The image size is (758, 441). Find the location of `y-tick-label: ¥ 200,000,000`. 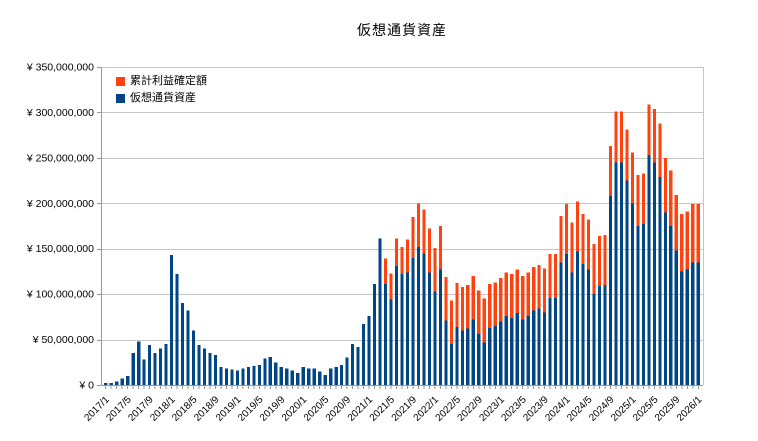

y-tick-label: ¥ 200,000,000 is located at coordinates (60, 204).